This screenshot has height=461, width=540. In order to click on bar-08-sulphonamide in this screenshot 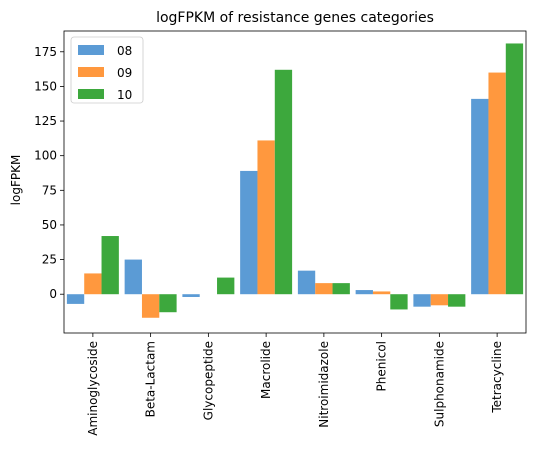, I will do `click(422, 300)`.